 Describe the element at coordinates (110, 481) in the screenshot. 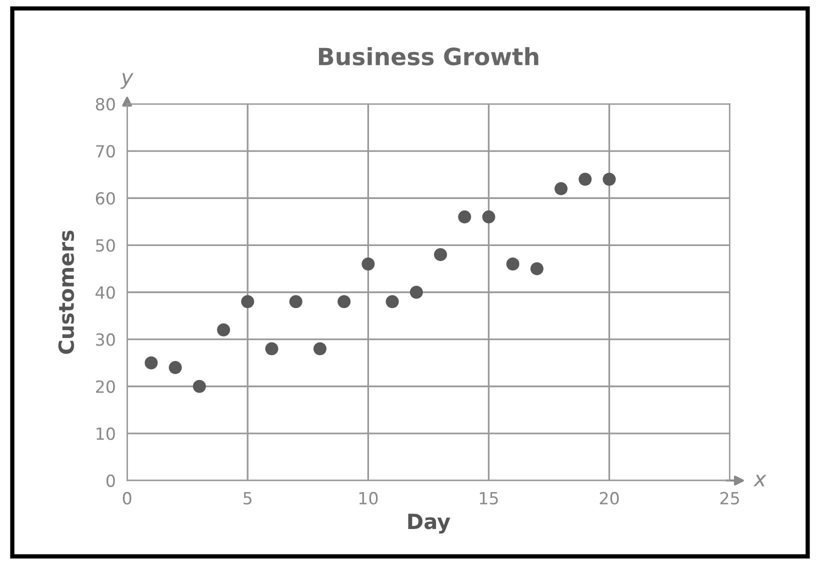

I see `y-tick-label: 0` at that location.